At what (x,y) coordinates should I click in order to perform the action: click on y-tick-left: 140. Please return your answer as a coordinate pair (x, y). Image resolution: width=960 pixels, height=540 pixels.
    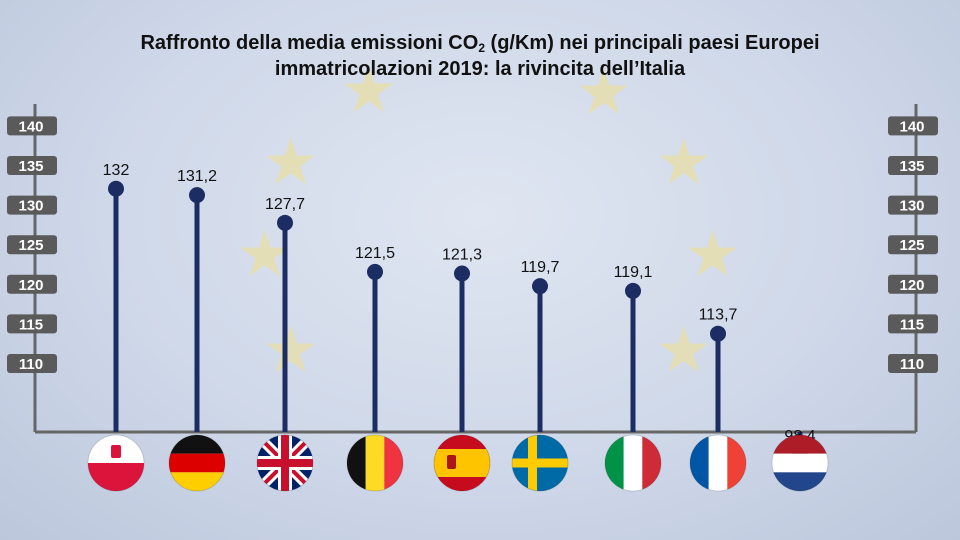
    Looking at the image, I should click on (32, 126).